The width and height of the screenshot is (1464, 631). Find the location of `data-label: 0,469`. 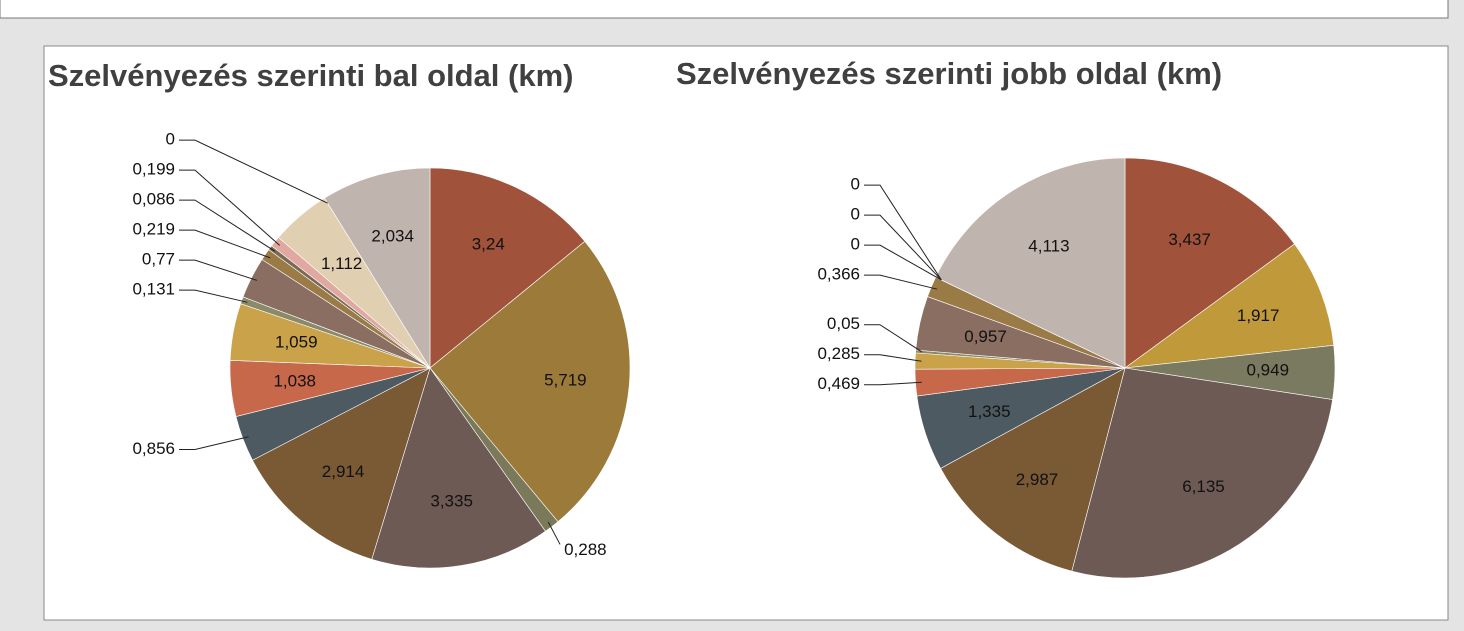

data-label: 0,469 is located at coordinates (838, 383).